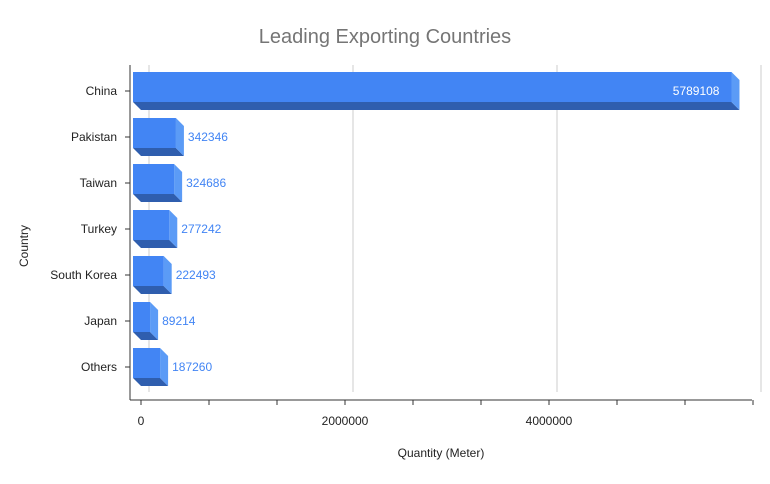 This screenshot has width=770, height=484. Describe the element at coordinates (99, 229) in the screenshot. I see `category-label: Turkey` at that location.